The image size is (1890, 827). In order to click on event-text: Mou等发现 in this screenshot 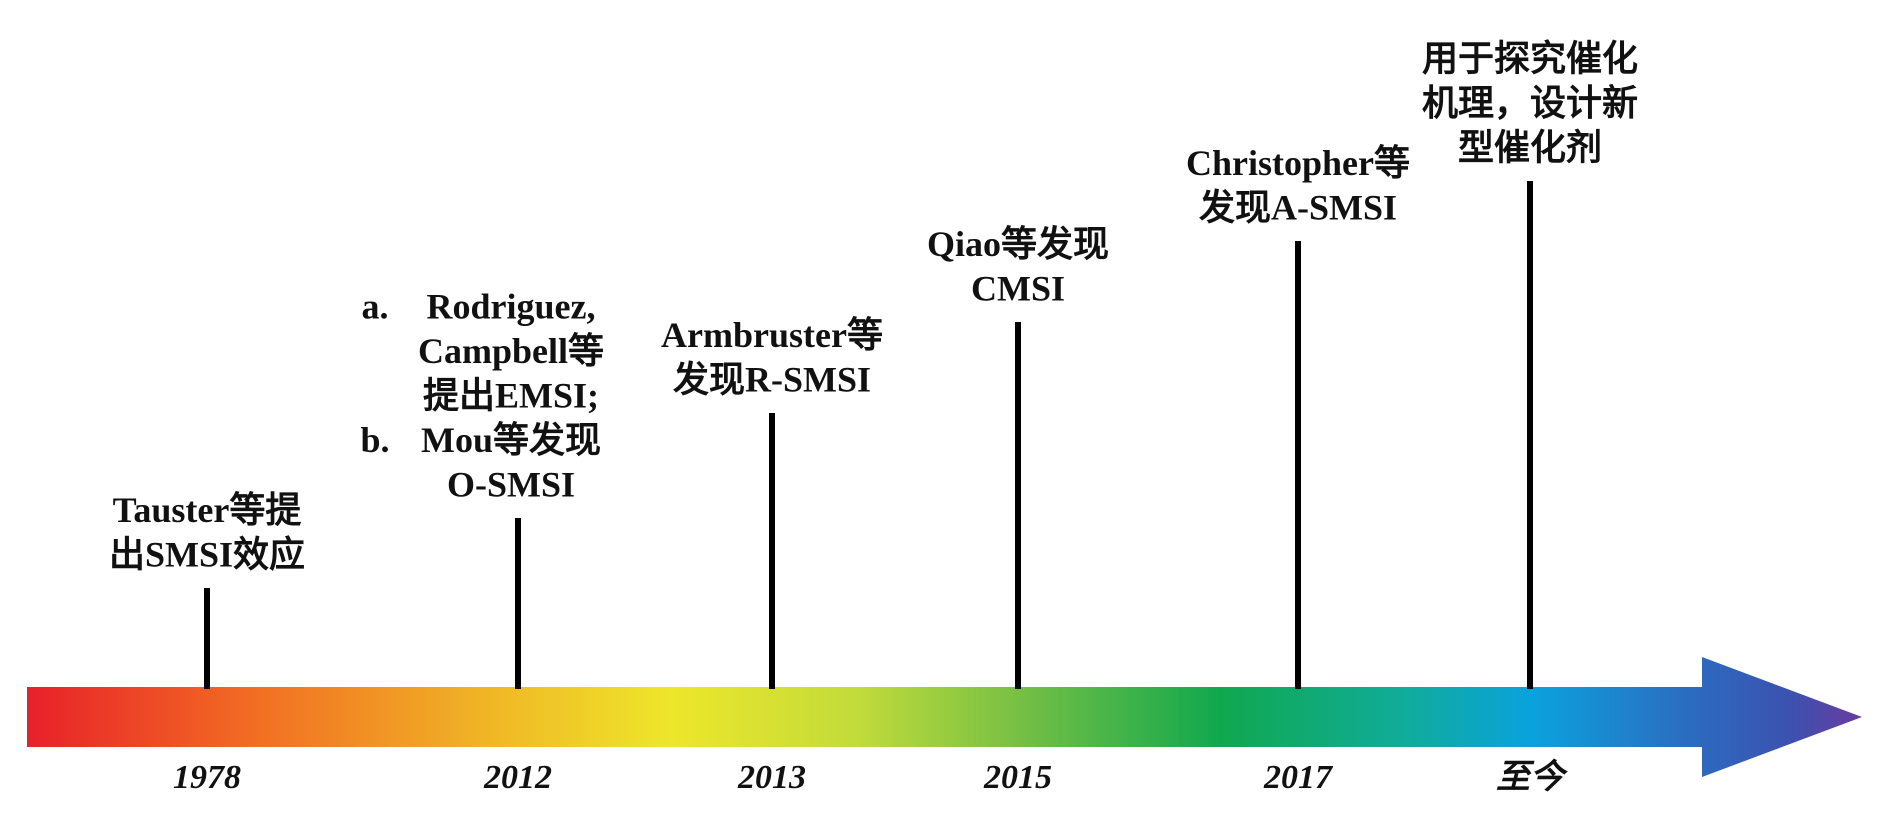, I will do `click(511, 440)`.